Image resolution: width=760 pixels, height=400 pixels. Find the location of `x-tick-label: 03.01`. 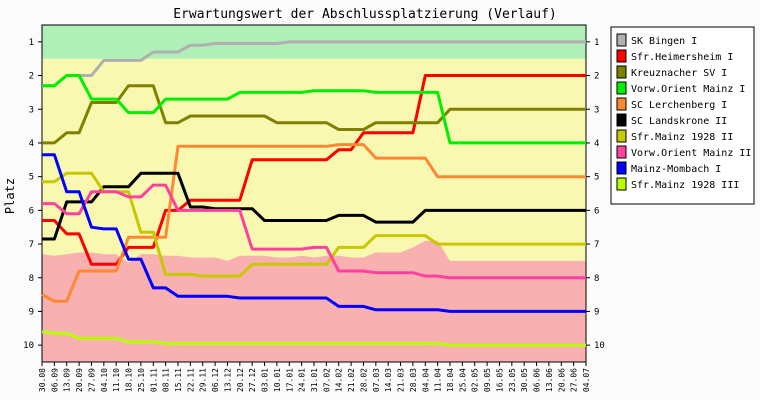

x-tick-label: 03.01 is located at coordinates (265, 380).